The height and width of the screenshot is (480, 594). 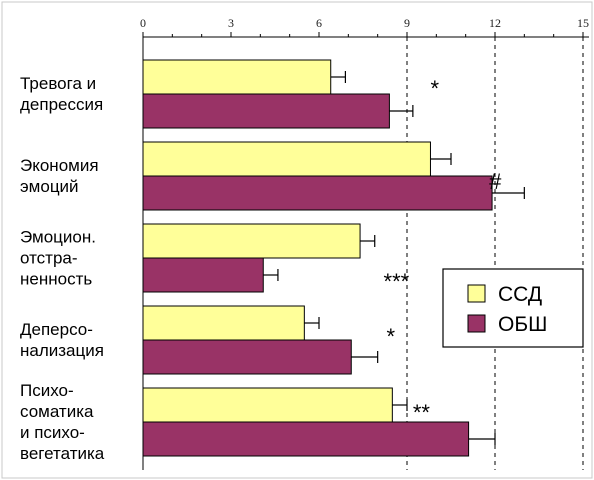 I want to click on legend-box, so click(x=513, y=308).